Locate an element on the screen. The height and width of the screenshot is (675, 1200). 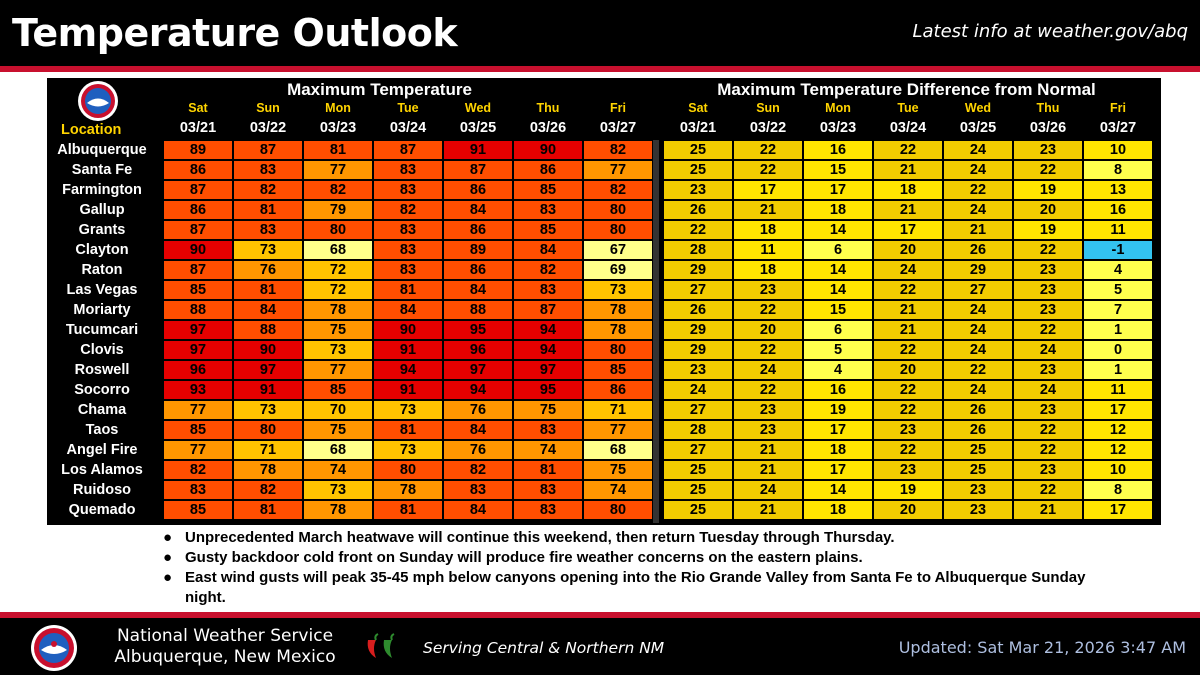
section-divider is located at coordinates (656, 331).